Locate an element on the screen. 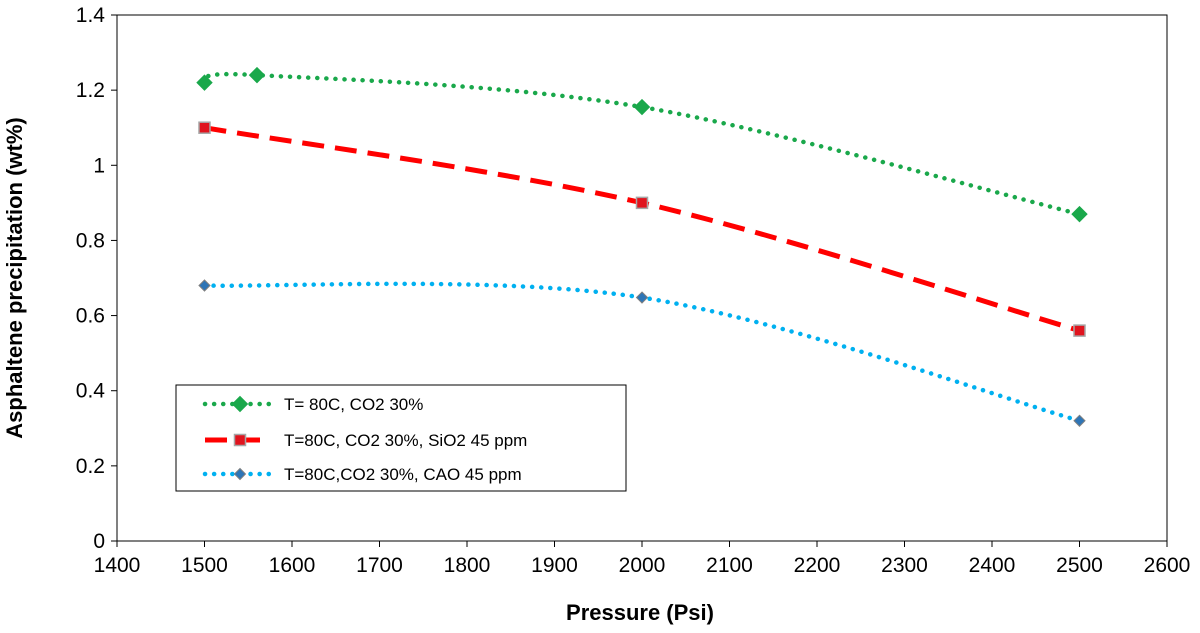 The image size is (1200, 633). legend-label: T= 80C, CO2 30% is located at coordinates (353, 404).